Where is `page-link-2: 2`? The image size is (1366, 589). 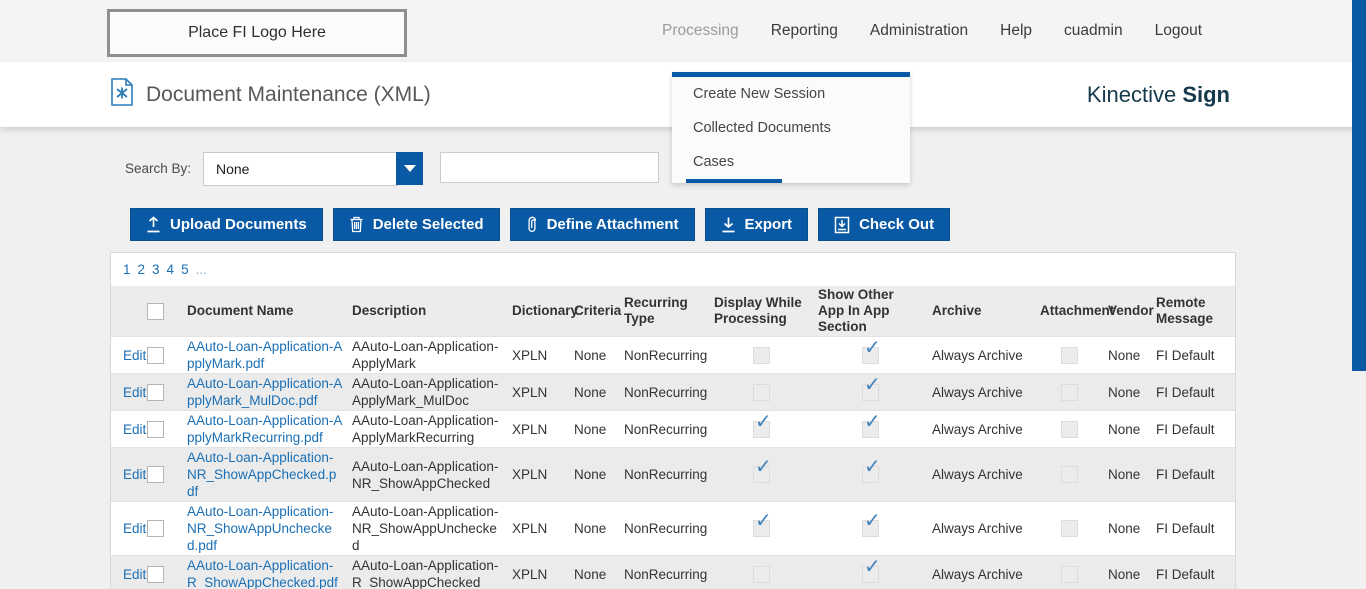
page-link-2: 2 is located at coordinates (141, 269).